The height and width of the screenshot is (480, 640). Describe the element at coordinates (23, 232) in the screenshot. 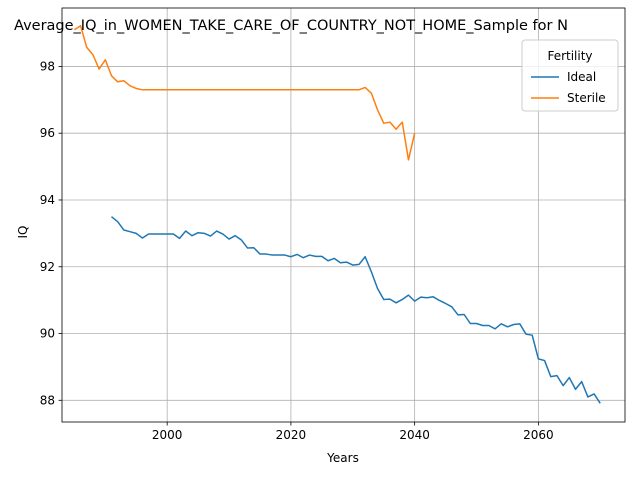

I see `y-axis-label: IQ` at that location.